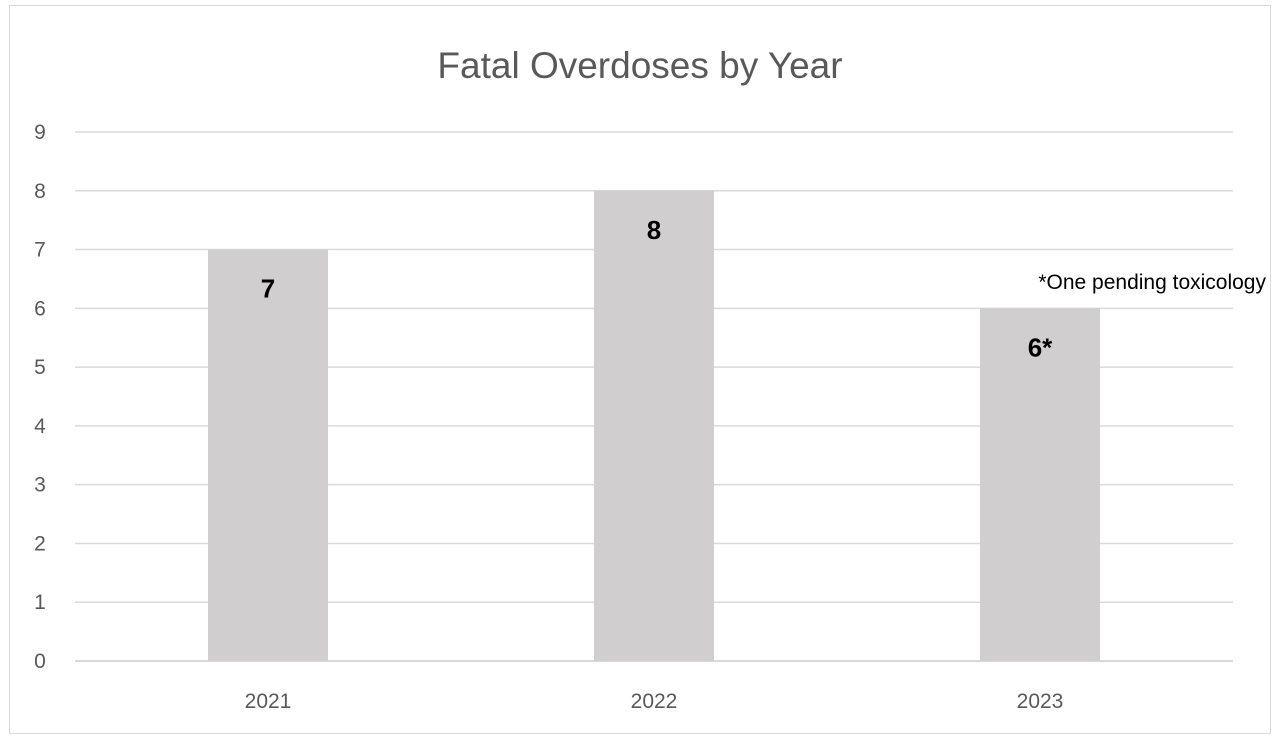  Describe the element at coordinates (268, 455) in the screenshot. I see `bar-2021` at that location.